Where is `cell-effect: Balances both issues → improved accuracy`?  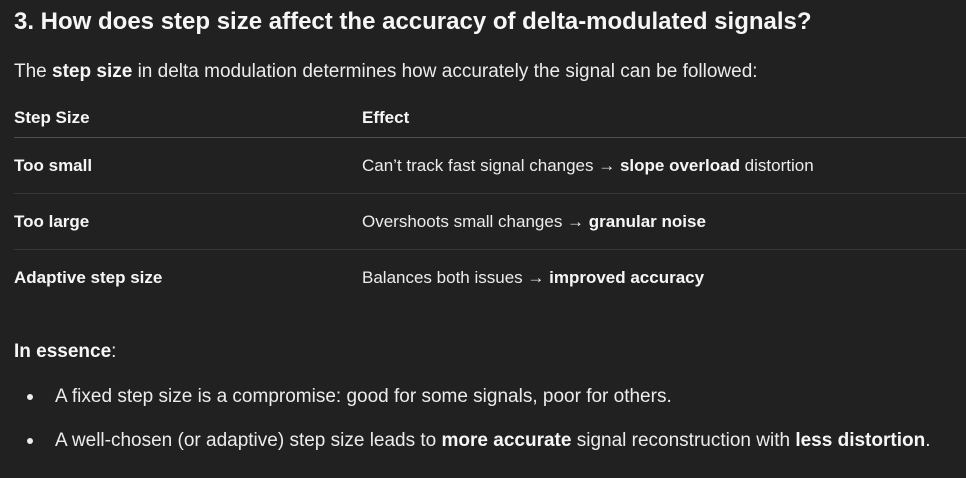
cell-effect: Balances both issues → improved accuracy is located at coordinates (664, 278).